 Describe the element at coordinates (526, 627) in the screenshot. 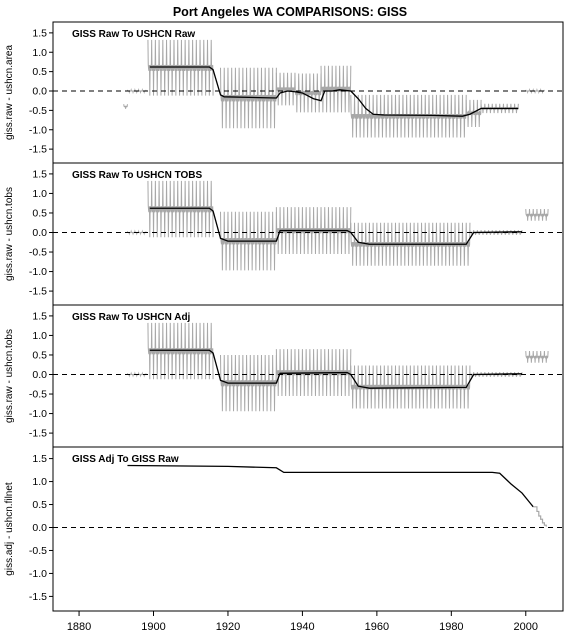

I see `x-tick-label: 2000` at that location.